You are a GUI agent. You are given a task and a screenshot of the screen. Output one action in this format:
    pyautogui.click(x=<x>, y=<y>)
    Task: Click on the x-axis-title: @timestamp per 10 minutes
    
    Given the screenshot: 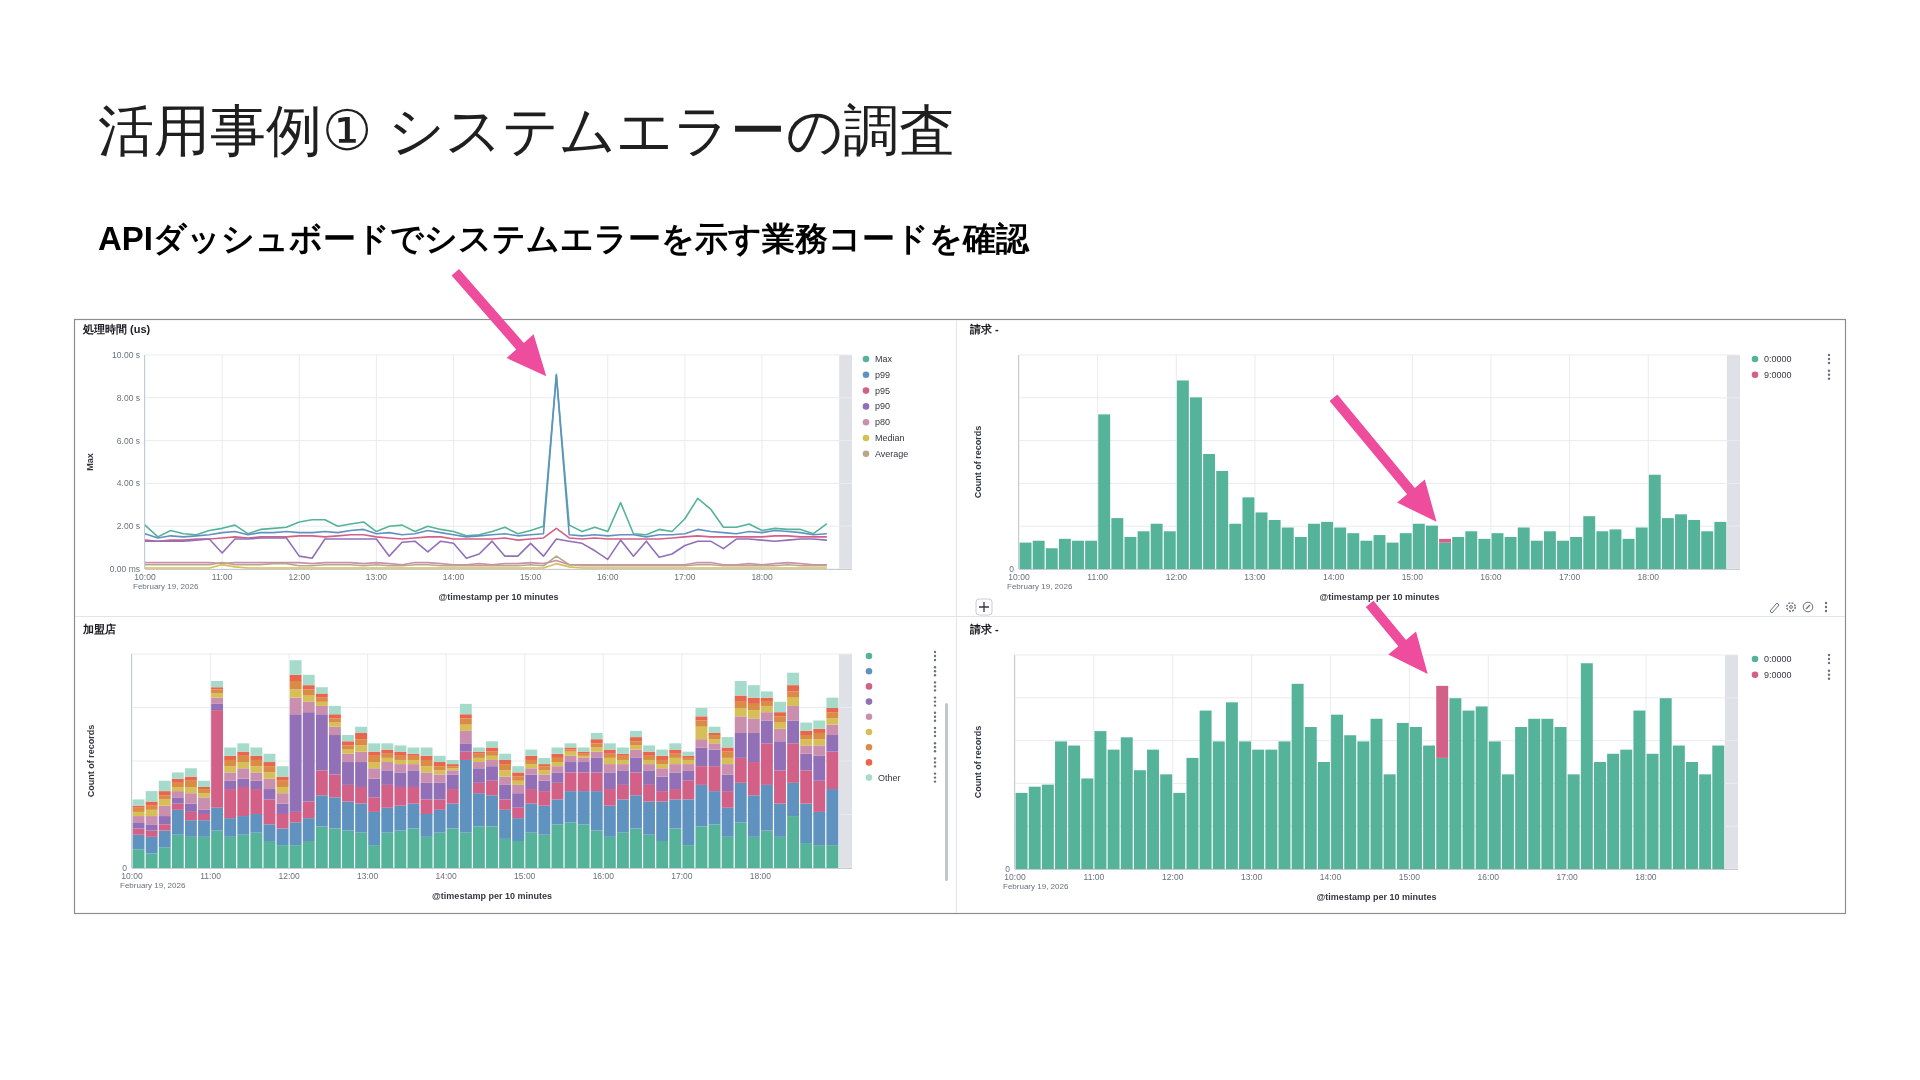 What is the action you would take?
    pyautogui.click(x=1376, y=897)
    